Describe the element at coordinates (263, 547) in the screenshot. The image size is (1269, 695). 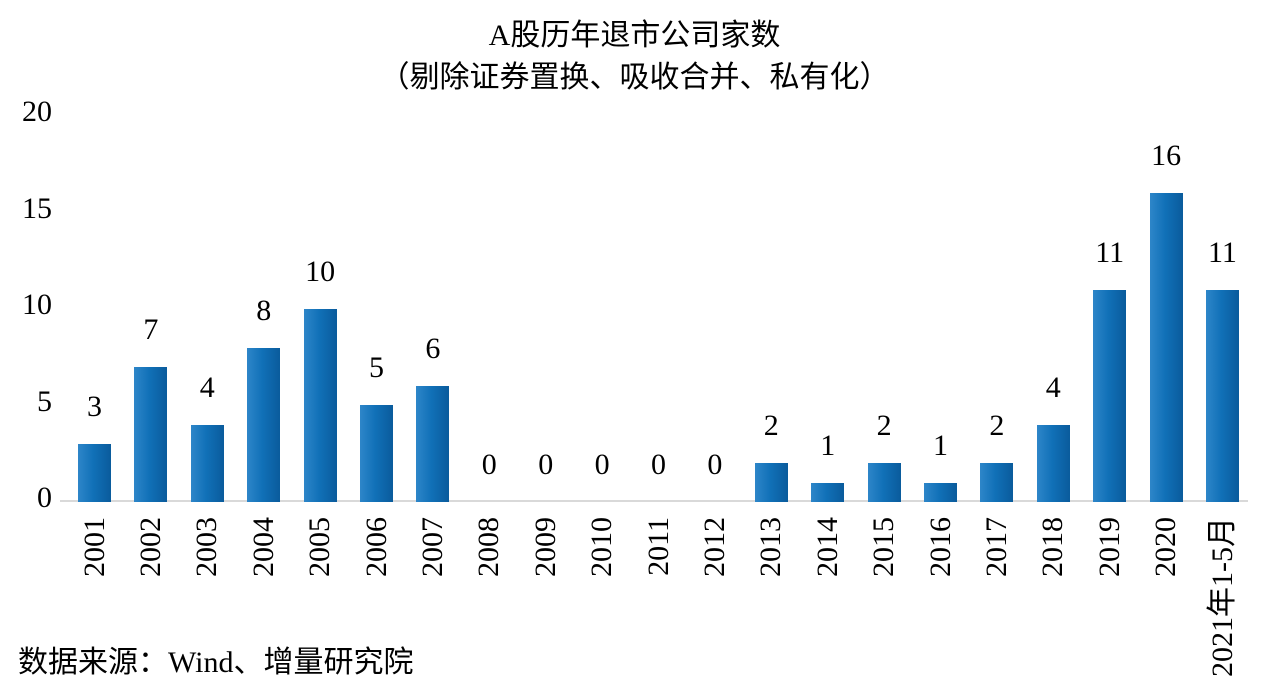
I see `x-axis-label: 2004` at that location.